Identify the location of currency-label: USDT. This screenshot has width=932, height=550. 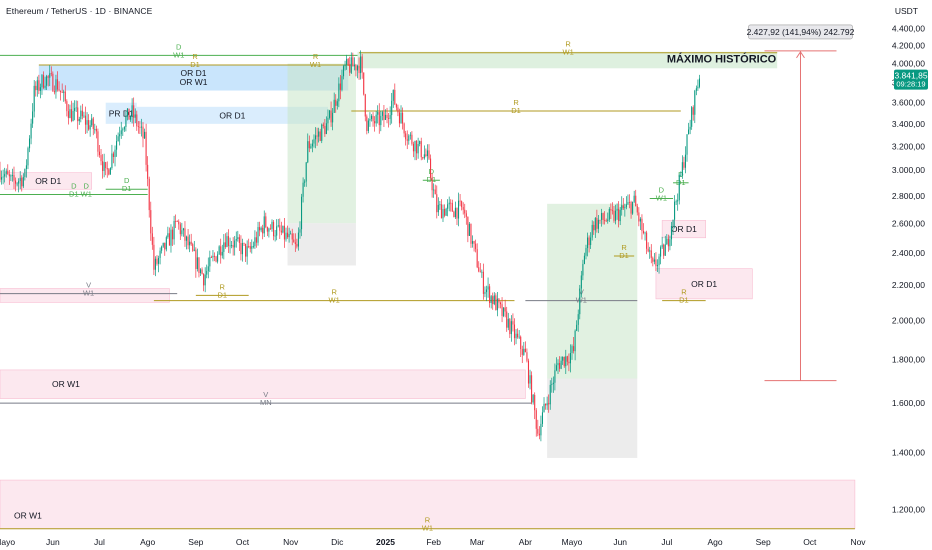
(906, 11).